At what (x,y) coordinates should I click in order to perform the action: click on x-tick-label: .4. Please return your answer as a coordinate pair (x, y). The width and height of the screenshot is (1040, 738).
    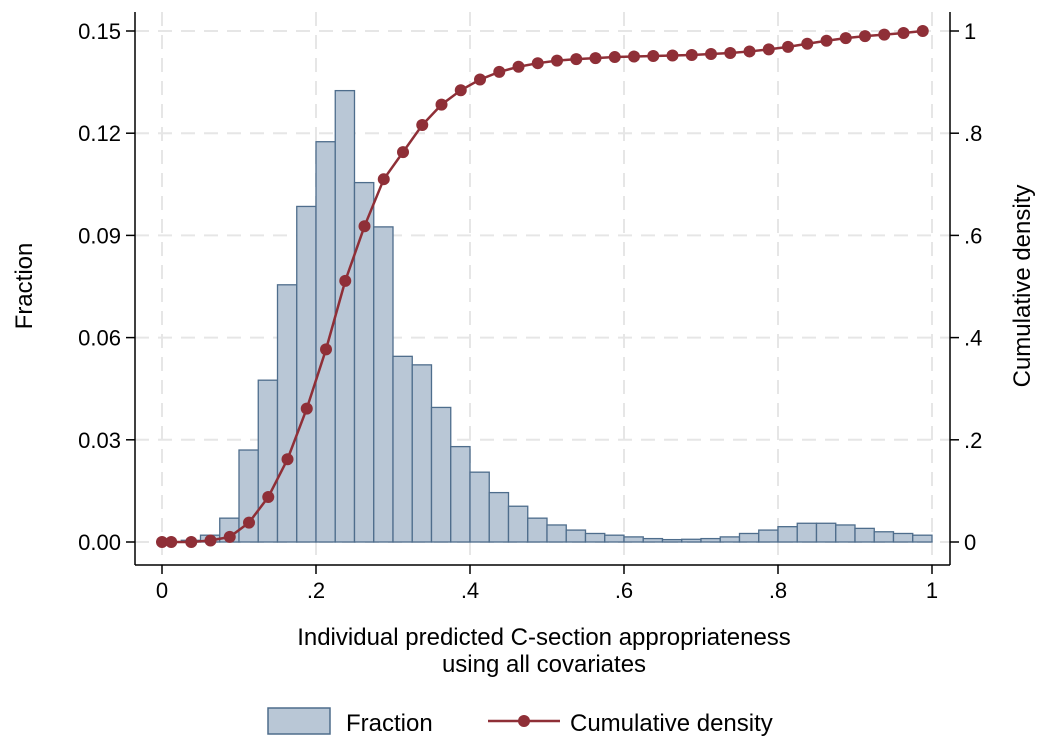
    Looking at the image, I should click on (470, 590).